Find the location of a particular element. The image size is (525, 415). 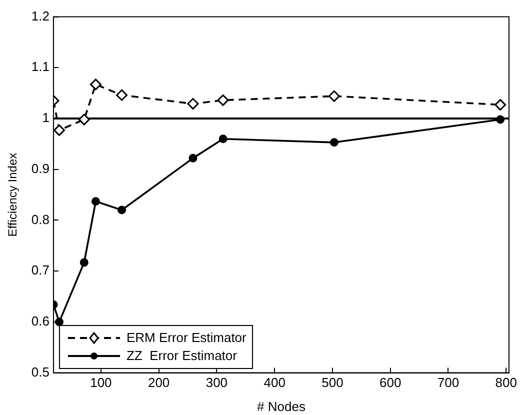

y-tick-label: 1 is located at coordinates (46, 118).